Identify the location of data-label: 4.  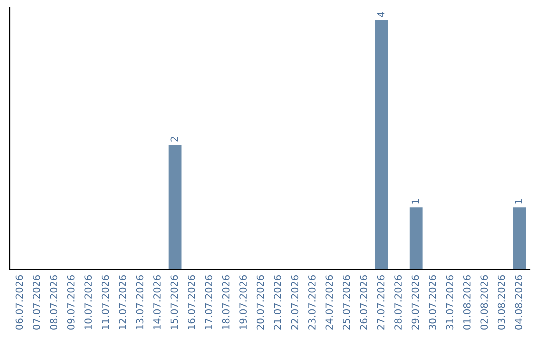
(381, 15).